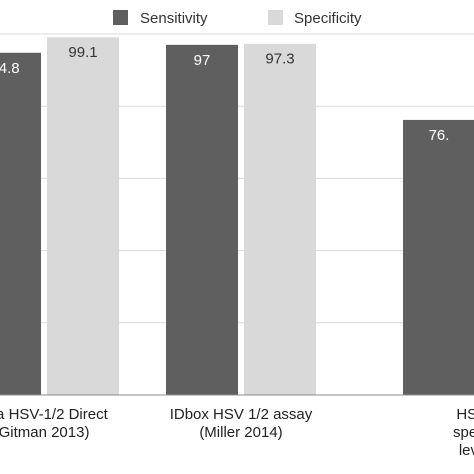 This screenshot has height=474, width=474. What do you see at coordinates (202, 60) in the screenshot?
I see `data-label-sensitivity-1: 97` at bounding box center [202, 60].